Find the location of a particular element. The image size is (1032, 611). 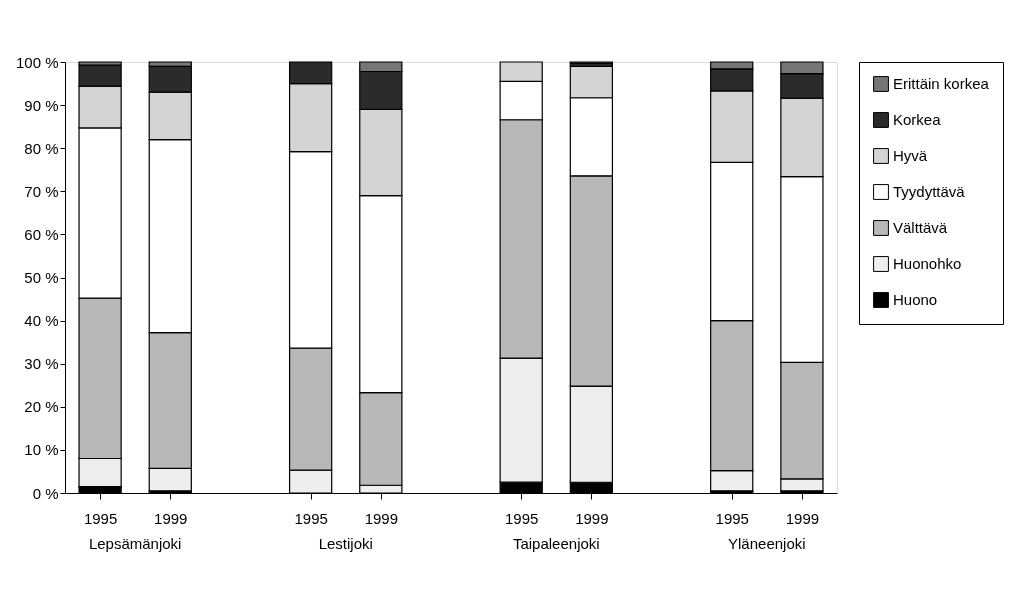

y-tick-label: 40 % is located at coordinates (41, 321).